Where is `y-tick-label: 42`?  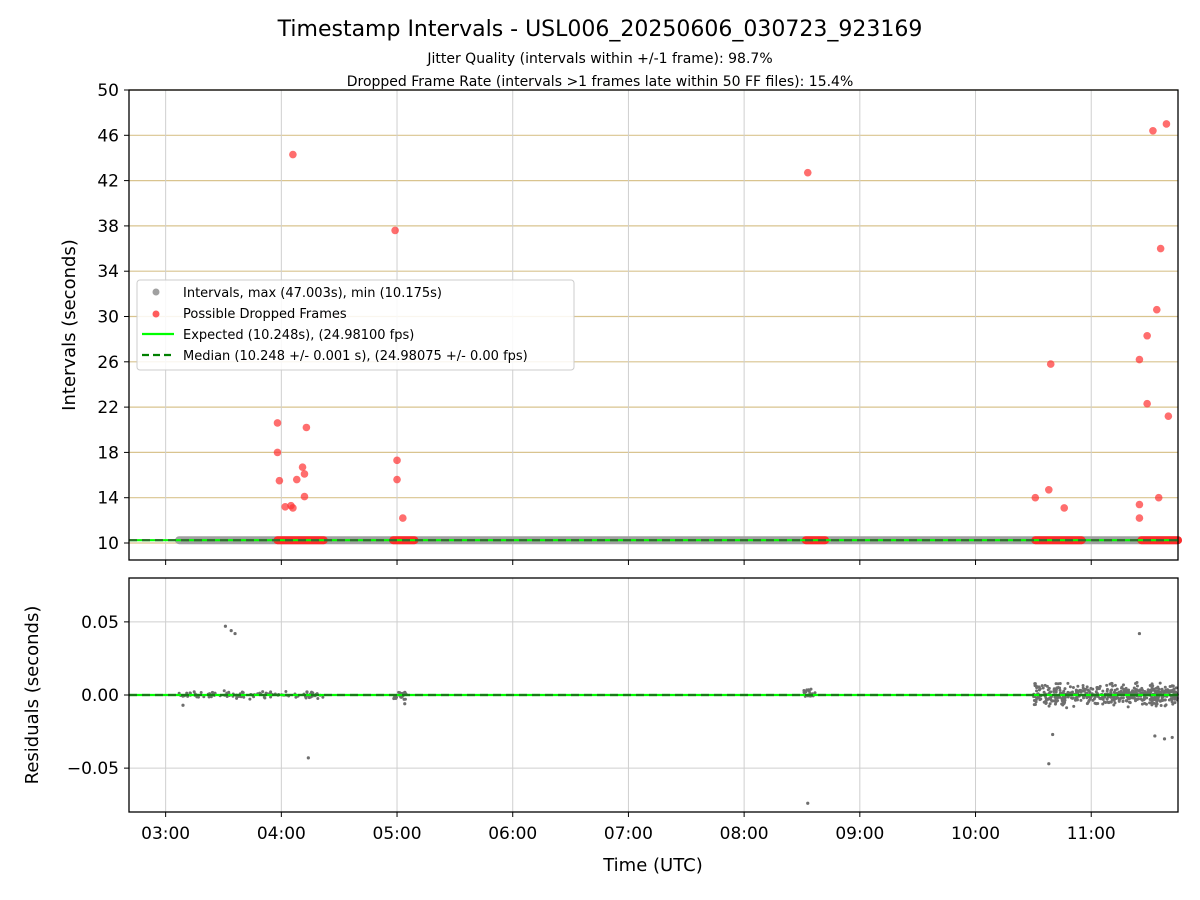
y-tick-label: 42 is located at coordinates (108, 182).